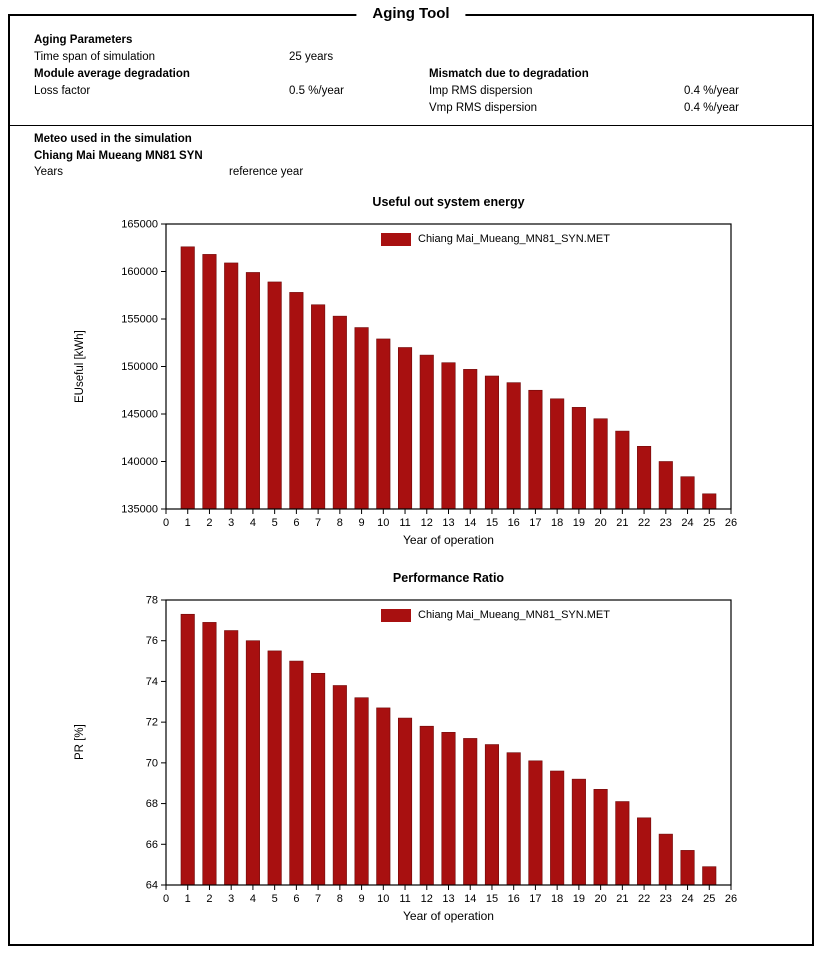 This screenshot has height=974, width=822. Describe the element at coordinates (687, 523) in the screenshot. I see `x-tick-label: 24` at that location.